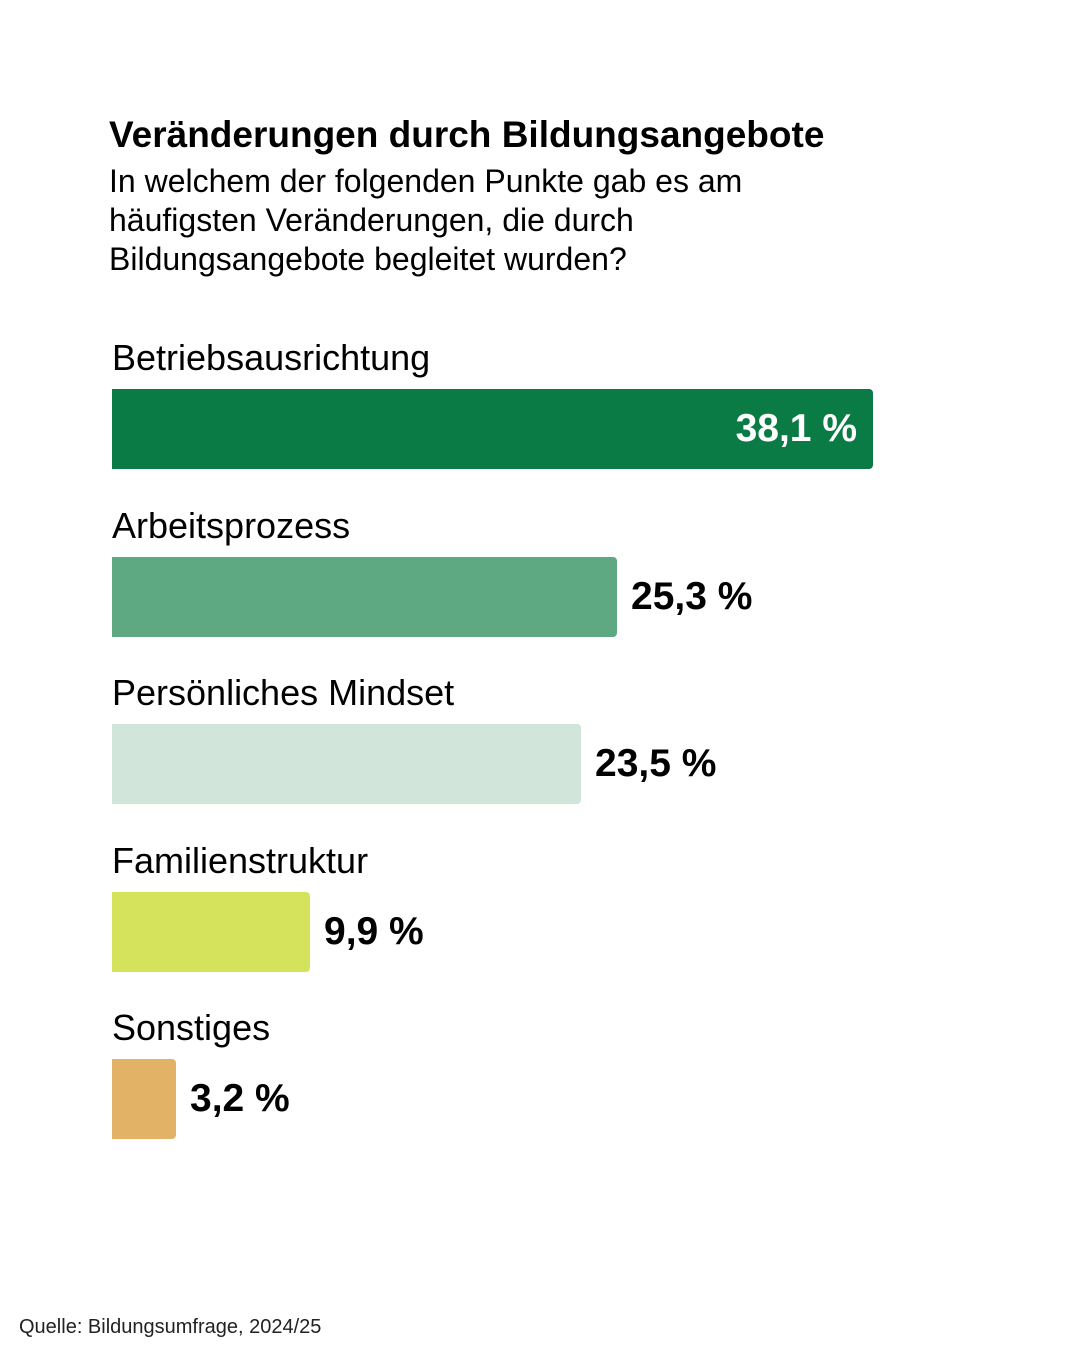 The image size is (1080, 1350). I want to click on category-label: Betriebsausrichtung, so click(271, 357).